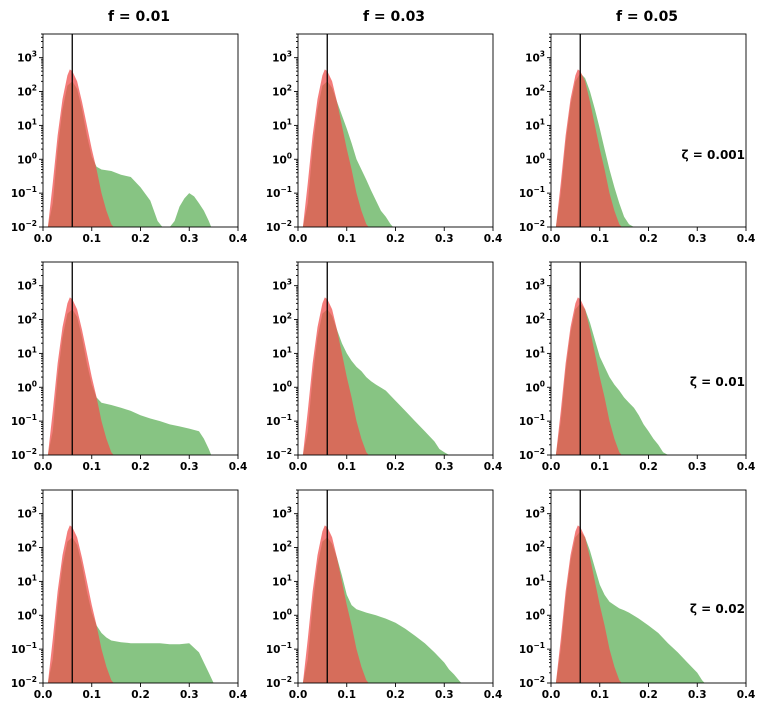  Describe the element at coordinates (717, 609) in the screenshot. I see `row-label: ζ = 0.02` at that location.